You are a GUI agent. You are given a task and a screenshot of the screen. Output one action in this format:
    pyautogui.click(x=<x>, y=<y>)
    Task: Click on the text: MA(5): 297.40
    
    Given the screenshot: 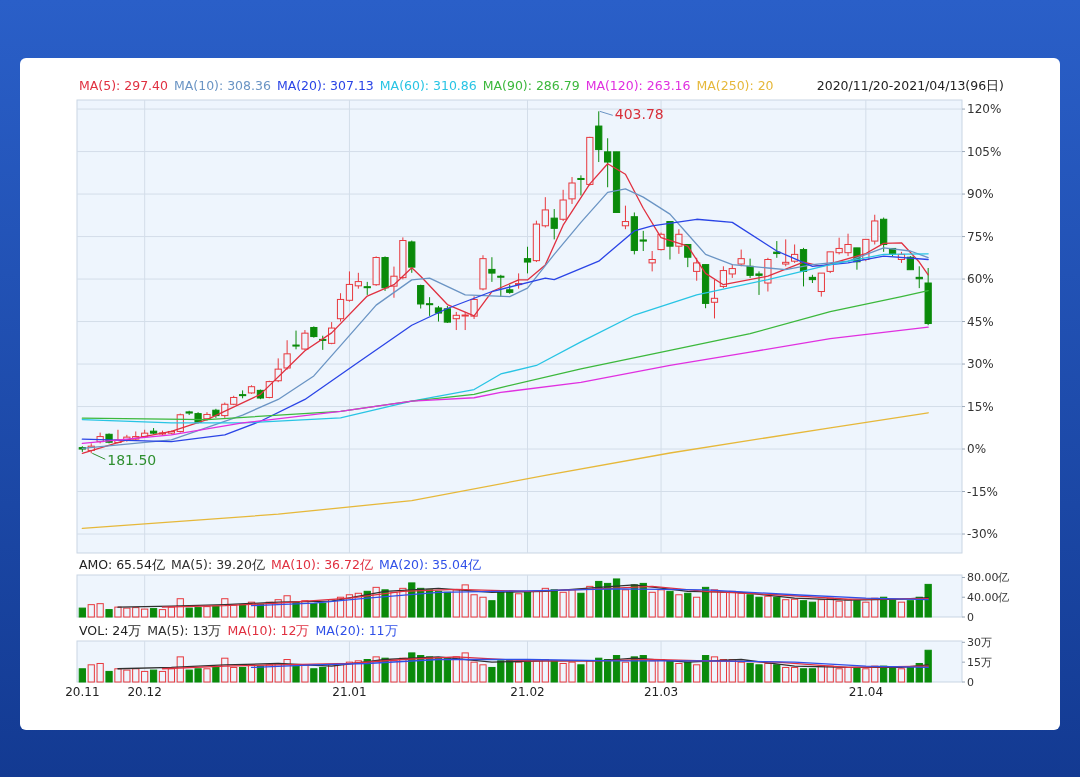 What is the action you would take?
    pyautogui.click(x=124, y=85)
    